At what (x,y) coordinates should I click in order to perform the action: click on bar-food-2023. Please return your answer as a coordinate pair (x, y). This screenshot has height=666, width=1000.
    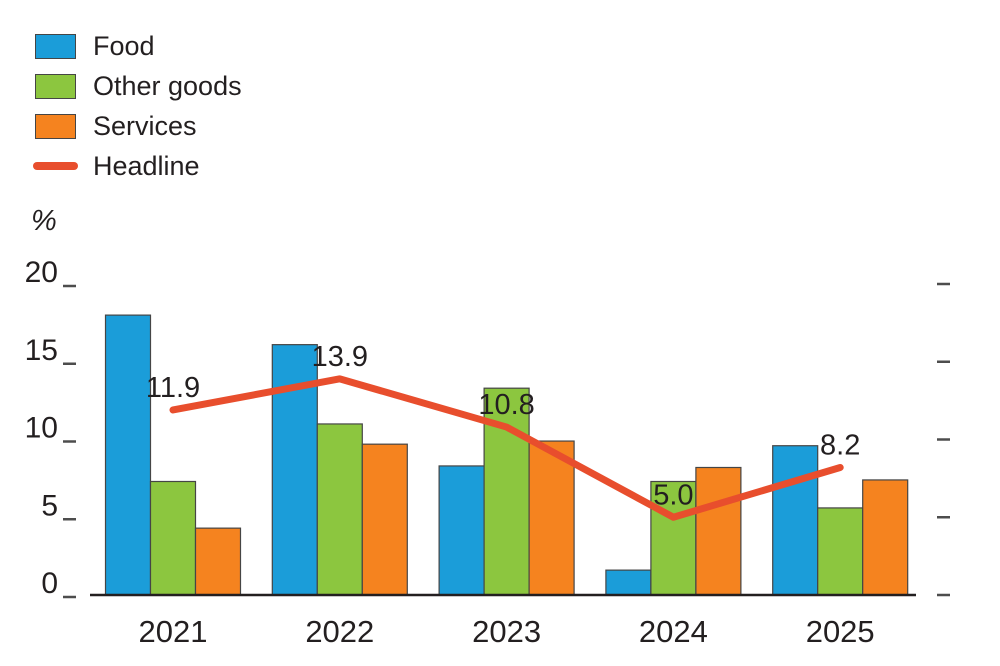
    Looking at the image, I should click on (461, 530).